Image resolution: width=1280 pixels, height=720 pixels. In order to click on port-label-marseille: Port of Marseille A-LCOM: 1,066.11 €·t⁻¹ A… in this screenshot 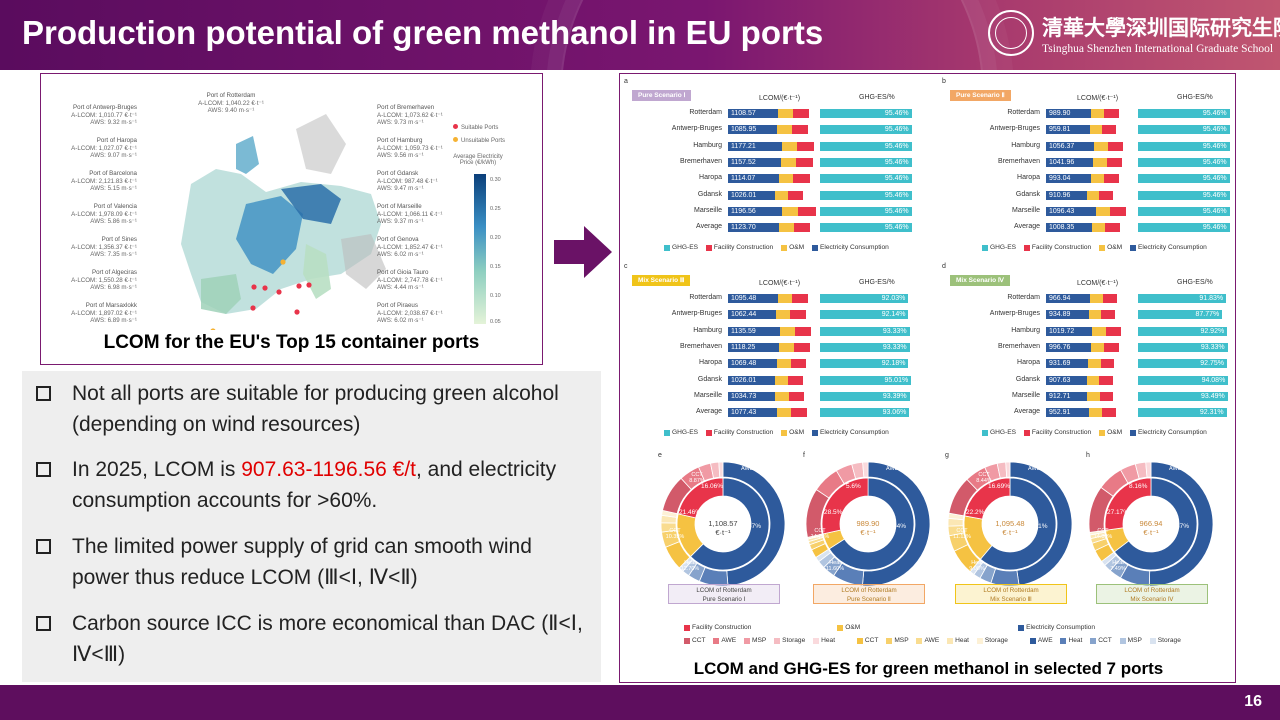, I will do `click(410, 214)`.